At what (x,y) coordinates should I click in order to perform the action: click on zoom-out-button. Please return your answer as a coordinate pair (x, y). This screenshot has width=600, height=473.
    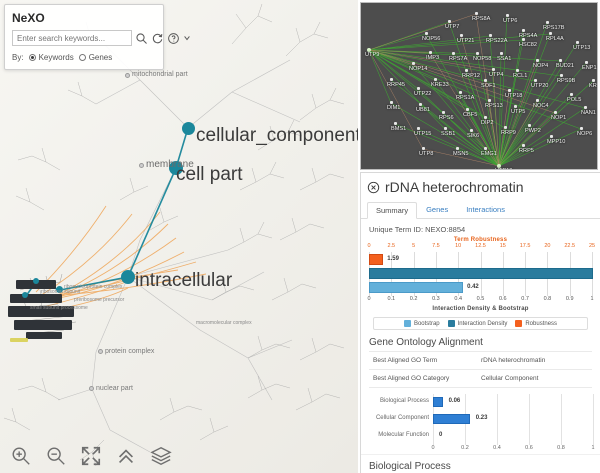
    Looking at the image, I should click on (56, 456).